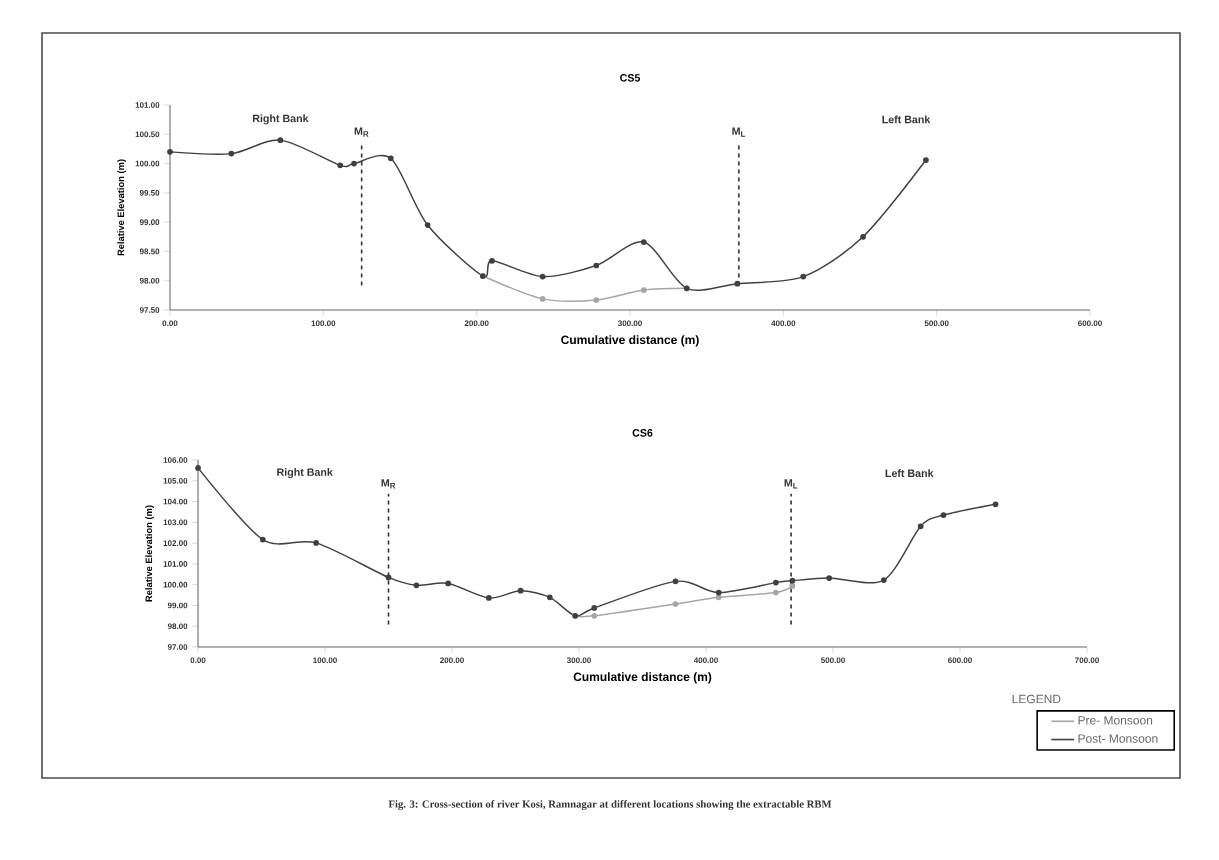 The width and height of the screenshot is (1219, 860). I want to click on x-tick-label: 700.00, so click(1087, 660).